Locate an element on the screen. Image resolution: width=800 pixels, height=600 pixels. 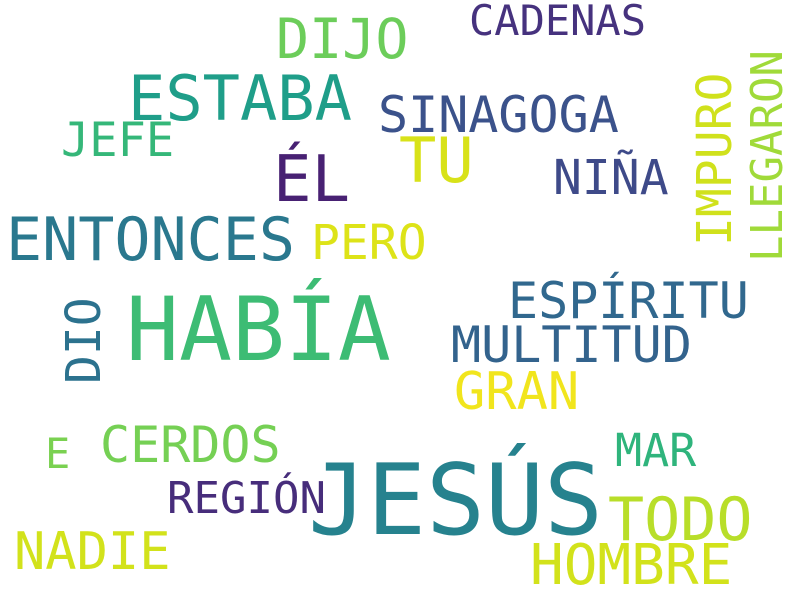
word-hombre: HOMBRE is located at coordinates (631, 565).